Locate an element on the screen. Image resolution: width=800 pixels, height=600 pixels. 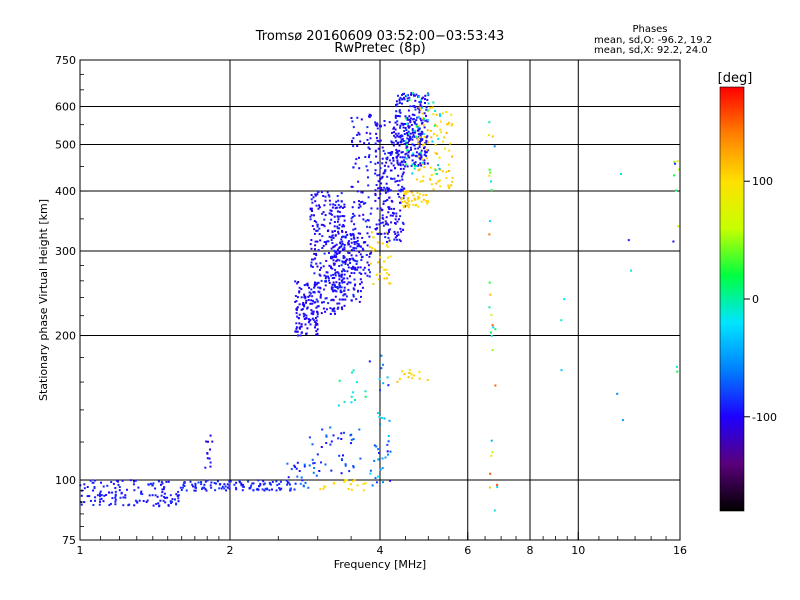
colorbar-tick-label: 0 is located at coordinates (755, 299).